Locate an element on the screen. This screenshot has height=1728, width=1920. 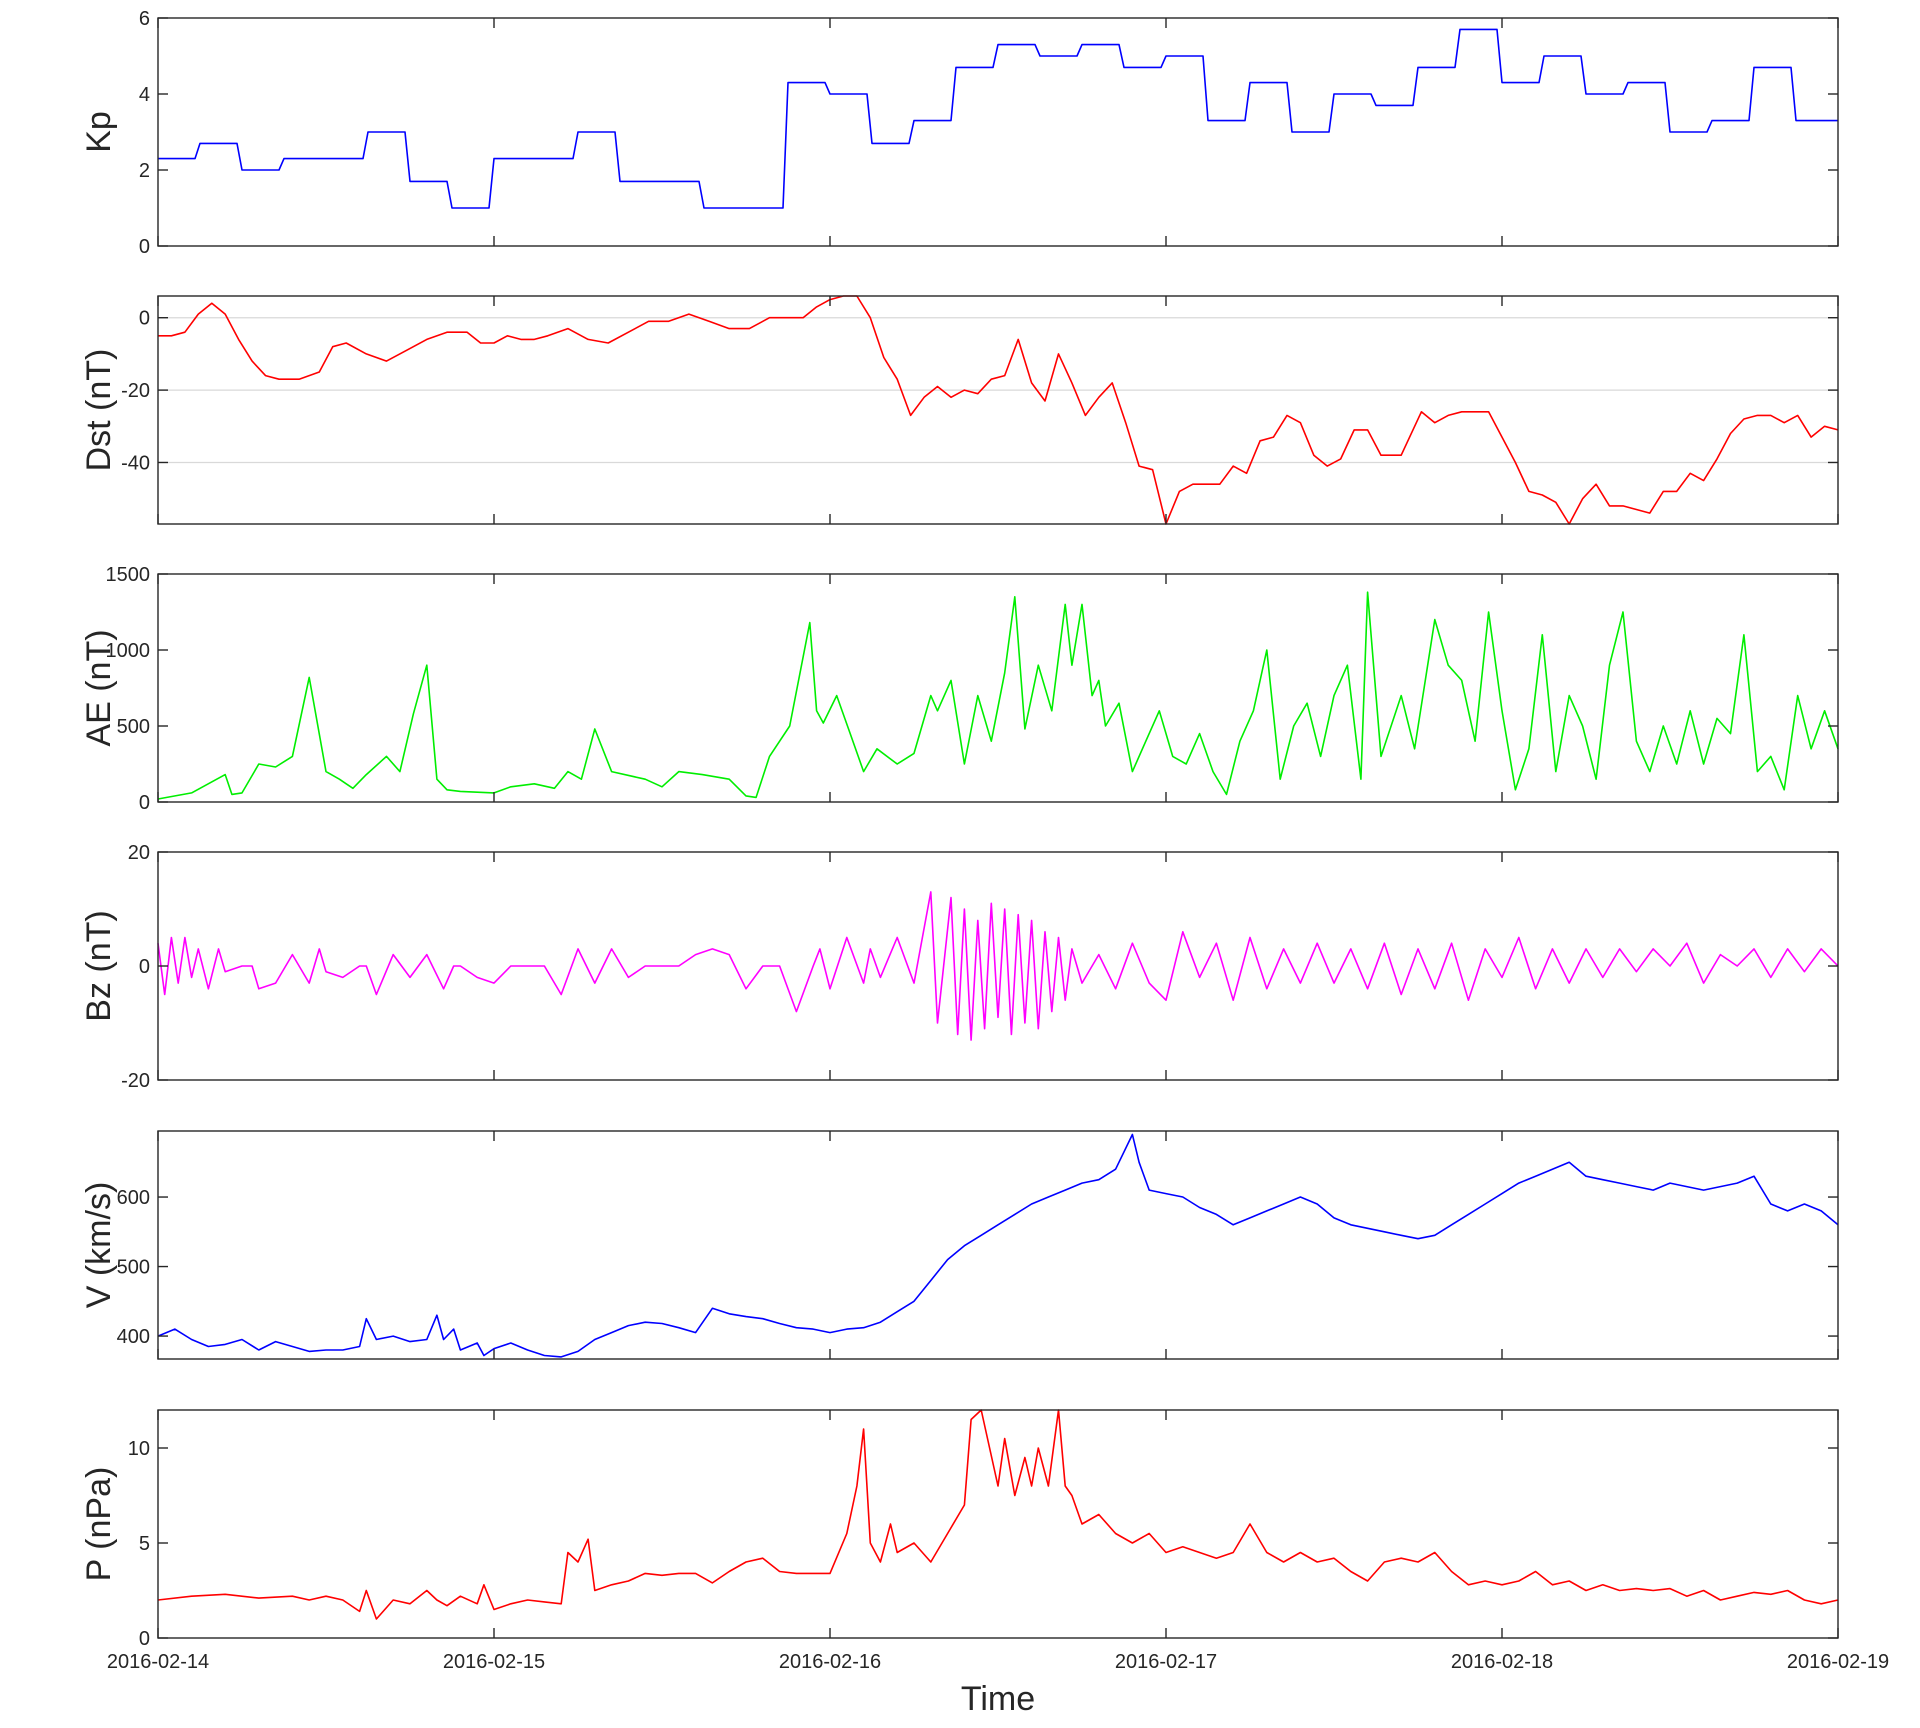
y-tick-label: 600 is located at coordinates (133, 1198).